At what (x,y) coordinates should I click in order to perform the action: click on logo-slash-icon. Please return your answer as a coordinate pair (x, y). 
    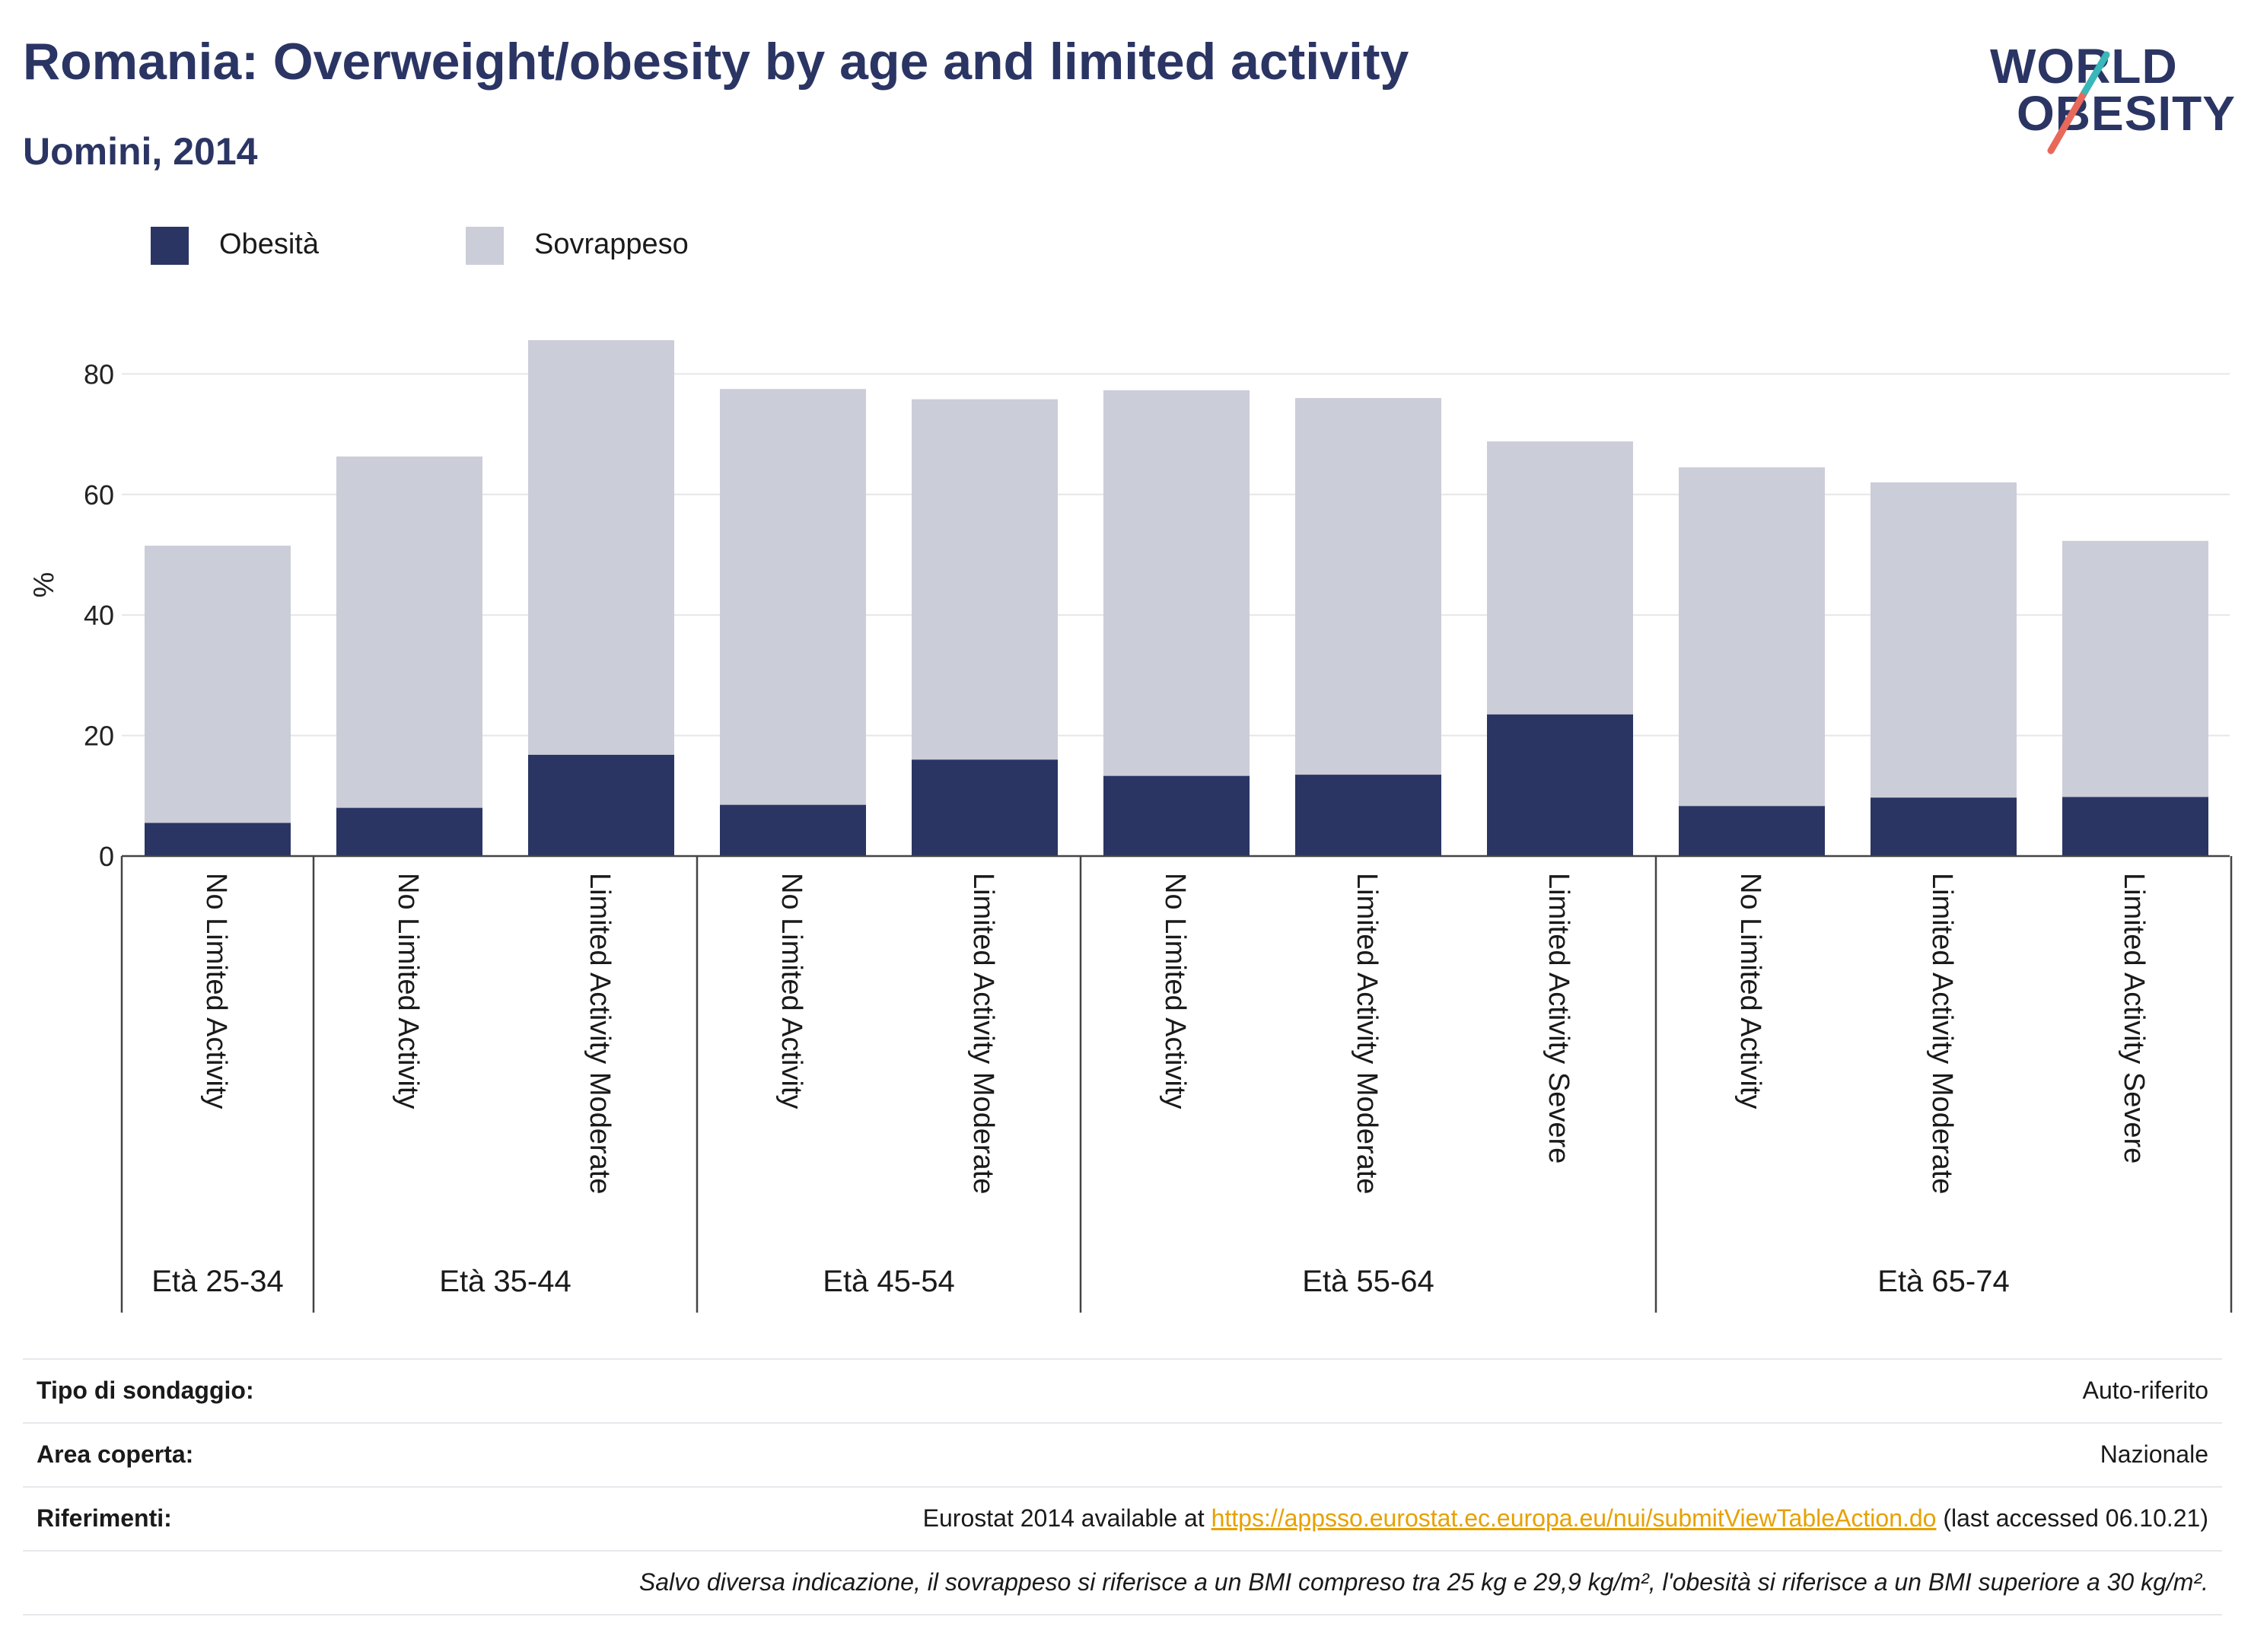
    Looking at the image, I should click on (2078, 102).